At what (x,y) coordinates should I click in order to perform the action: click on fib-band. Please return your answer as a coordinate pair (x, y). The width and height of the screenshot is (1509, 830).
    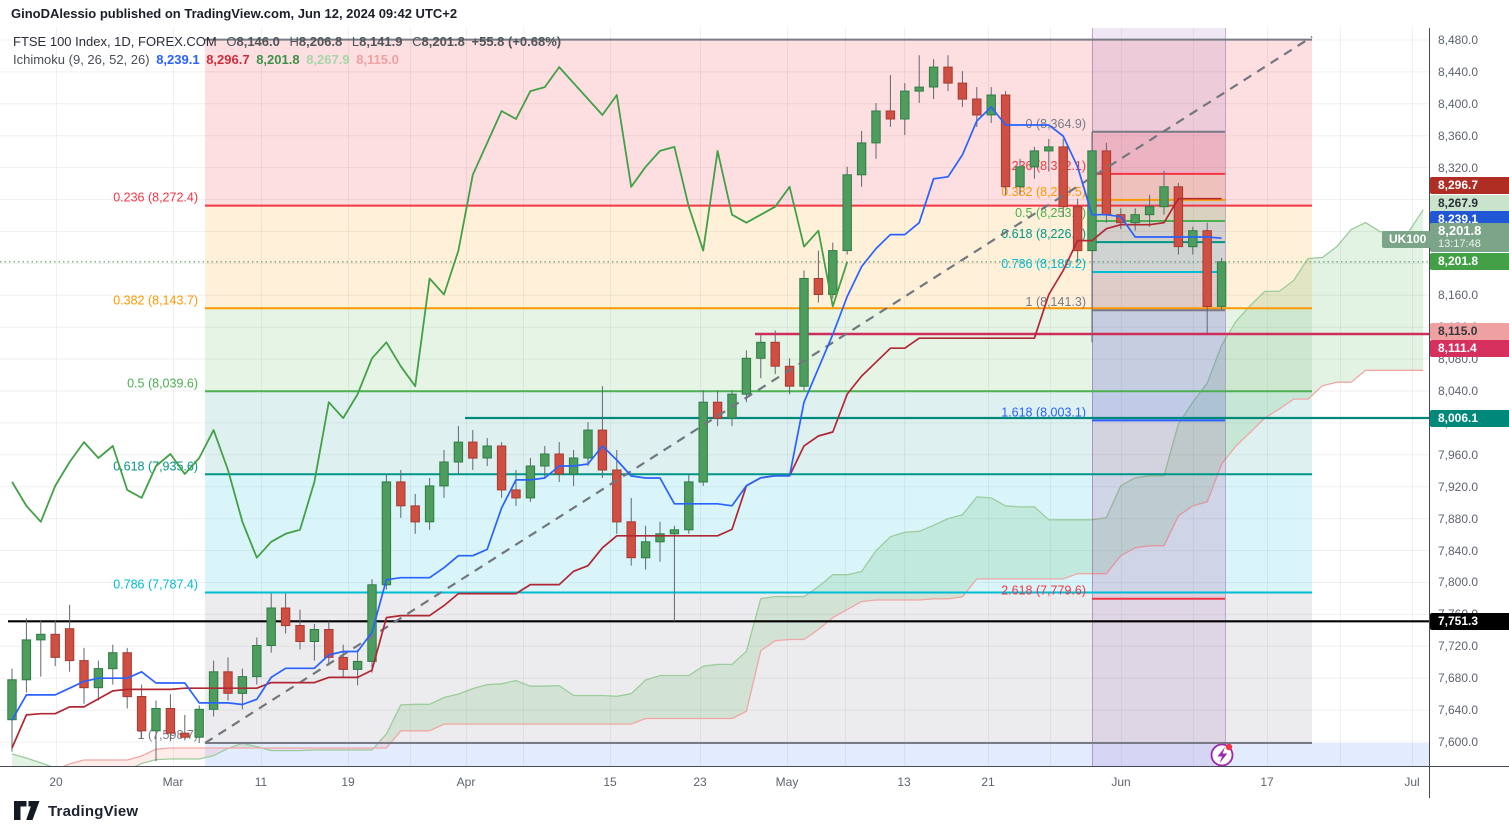
    Looking at the image, I should click on (758, 433).